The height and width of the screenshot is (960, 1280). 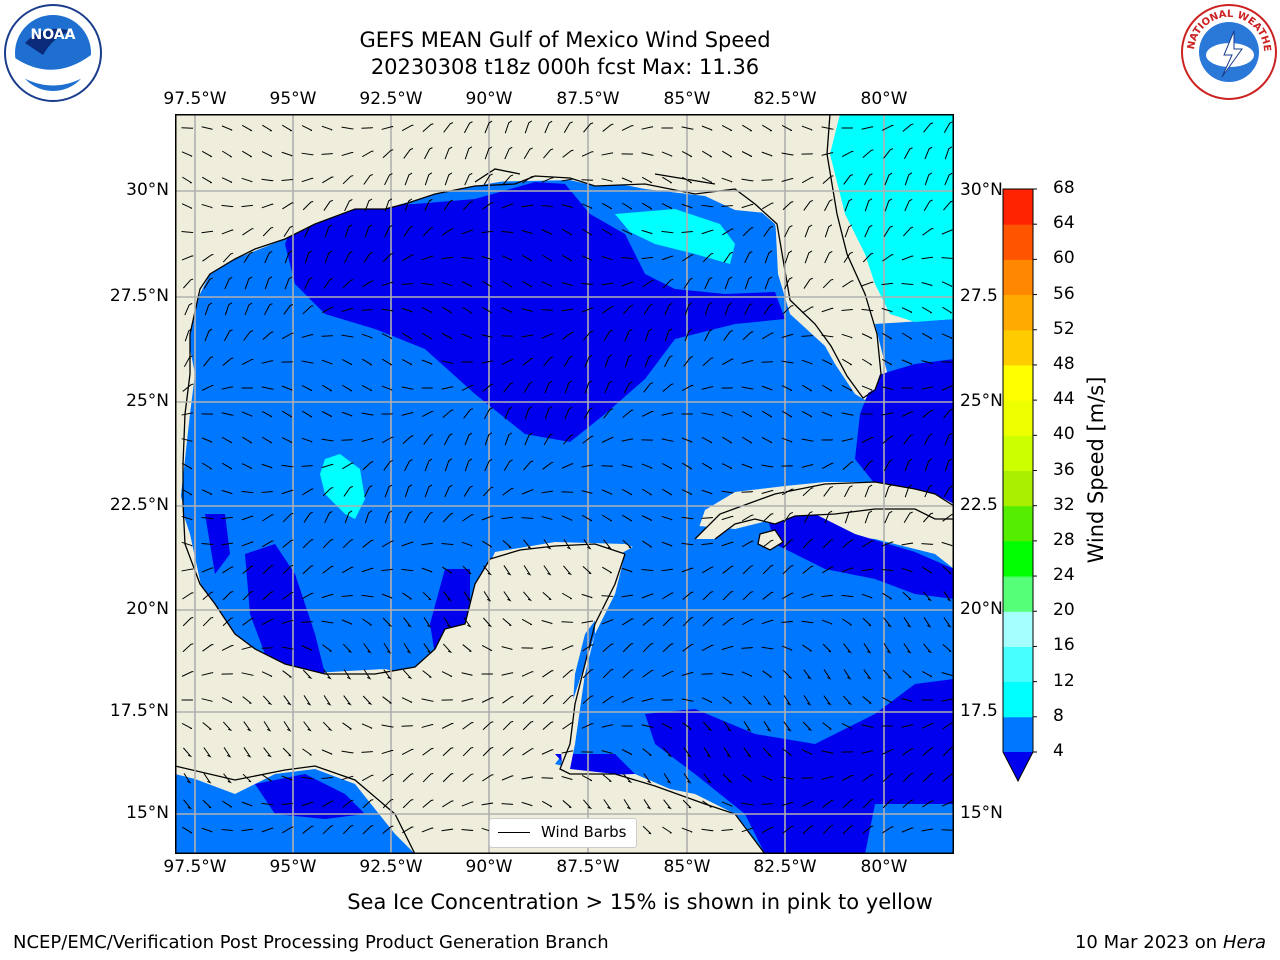 I want to click on lon-tick-top: 90°W, so click(x=489, y=99).